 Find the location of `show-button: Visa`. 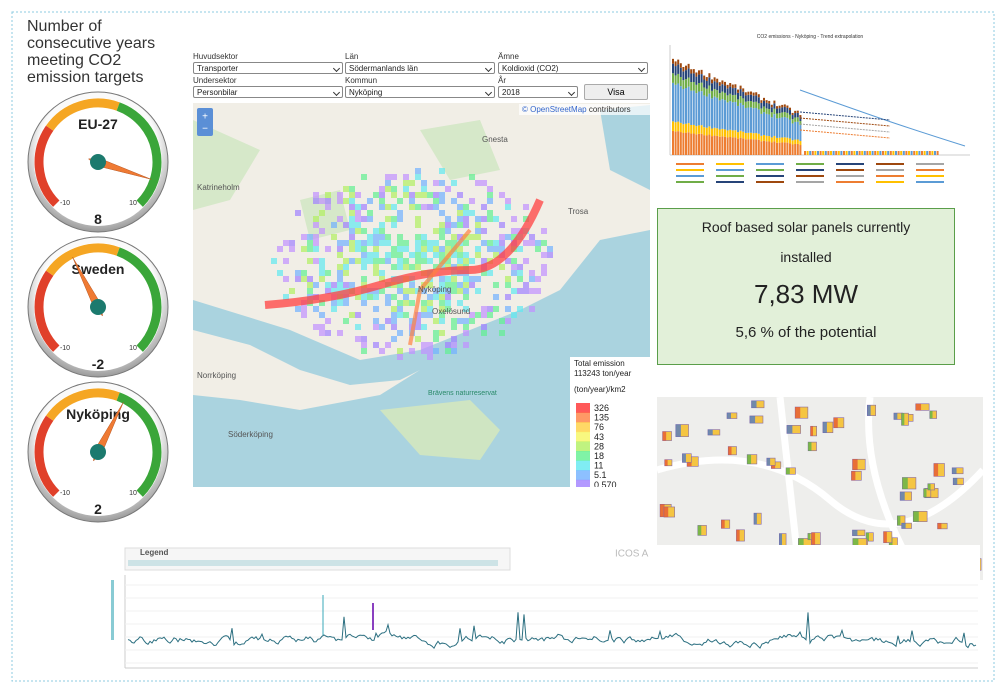

show-button: Visa is located at coordinates (616, 92).